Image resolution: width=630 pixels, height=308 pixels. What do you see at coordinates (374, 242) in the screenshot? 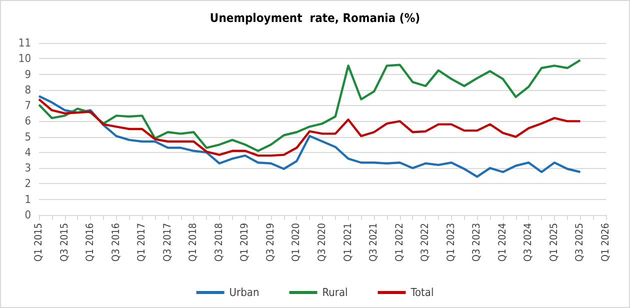
I see `x-tick-label: Q3 2021` at bounding box center [374, 242].